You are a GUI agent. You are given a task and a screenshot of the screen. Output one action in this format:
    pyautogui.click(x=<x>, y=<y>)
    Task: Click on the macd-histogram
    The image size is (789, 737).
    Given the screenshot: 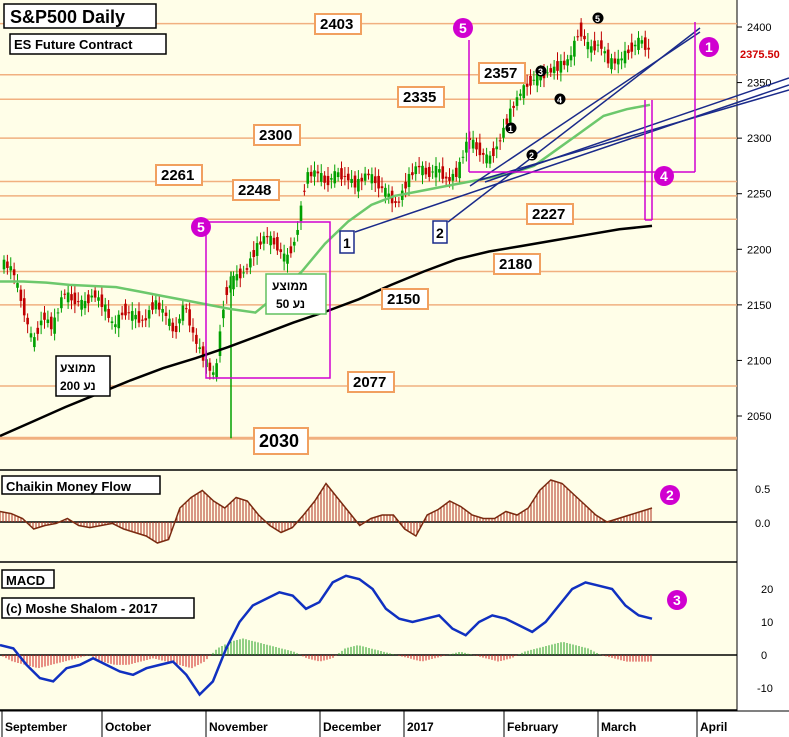 What is the action you would take?
    pyautogui.click(x=327, y=653)
    